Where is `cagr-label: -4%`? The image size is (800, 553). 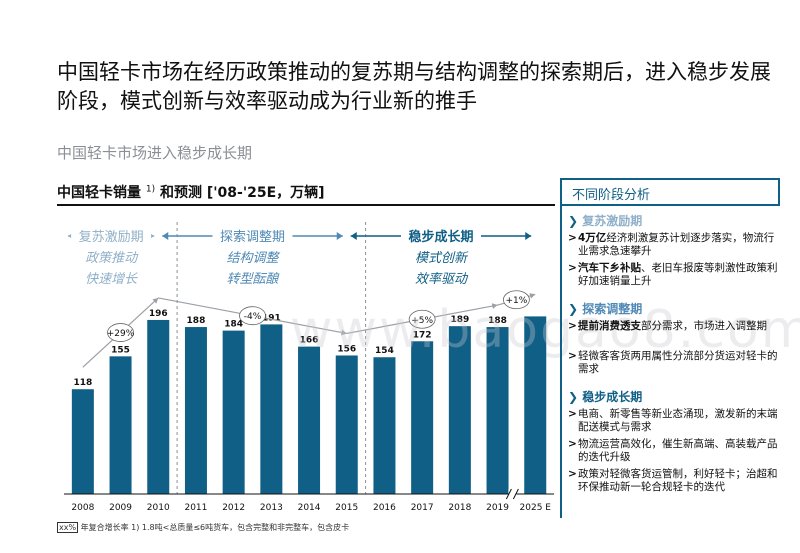 cagr-label: -4% is located at coordinates (253, 317).